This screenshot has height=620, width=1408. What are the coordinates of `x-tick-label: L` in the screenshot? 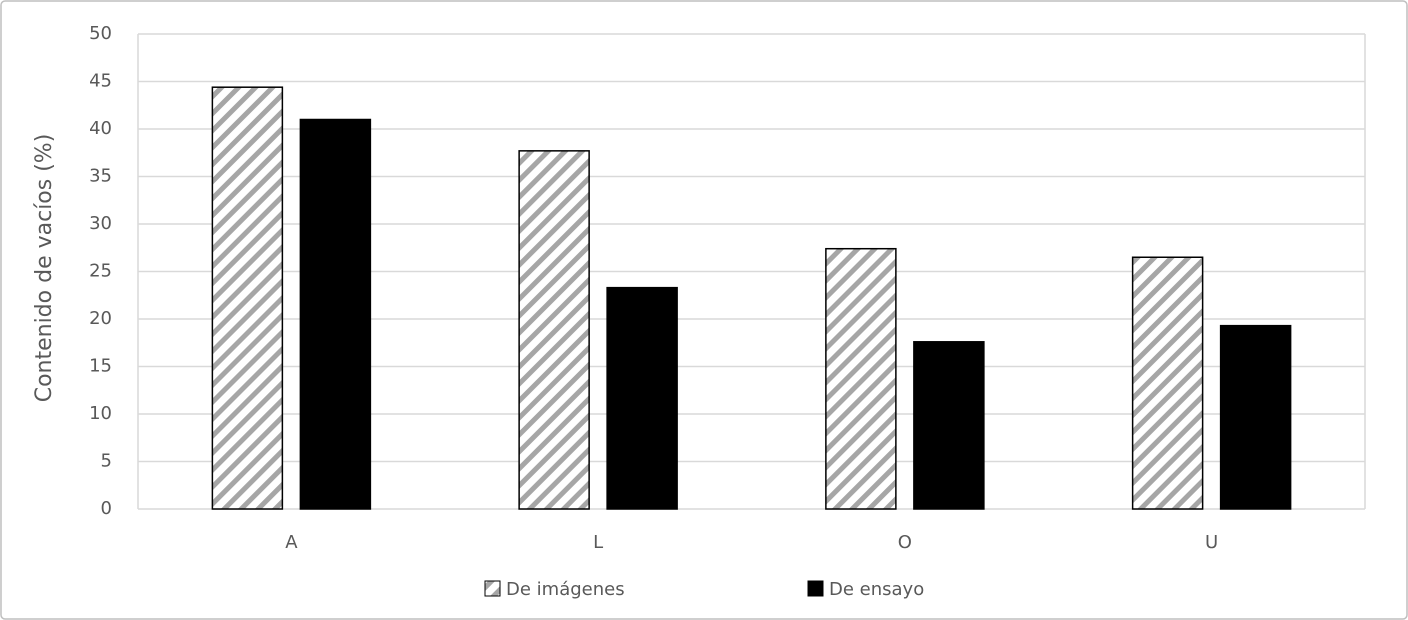 It's located at (598, 542).